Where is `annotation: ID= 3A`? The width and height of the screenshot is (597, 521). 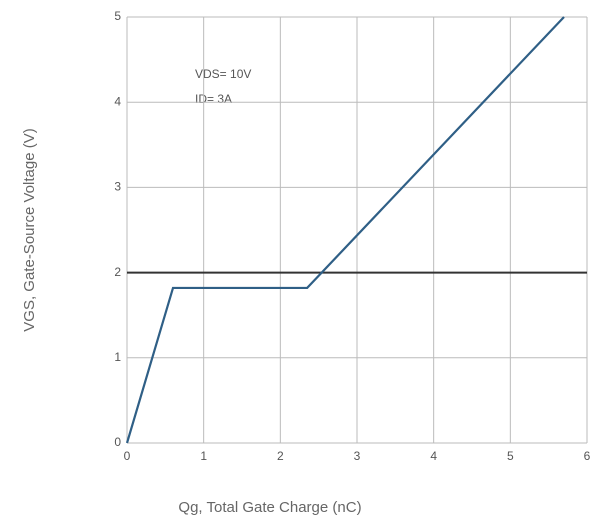 annotation: ID= 3A is located at coordinates (213, 99).